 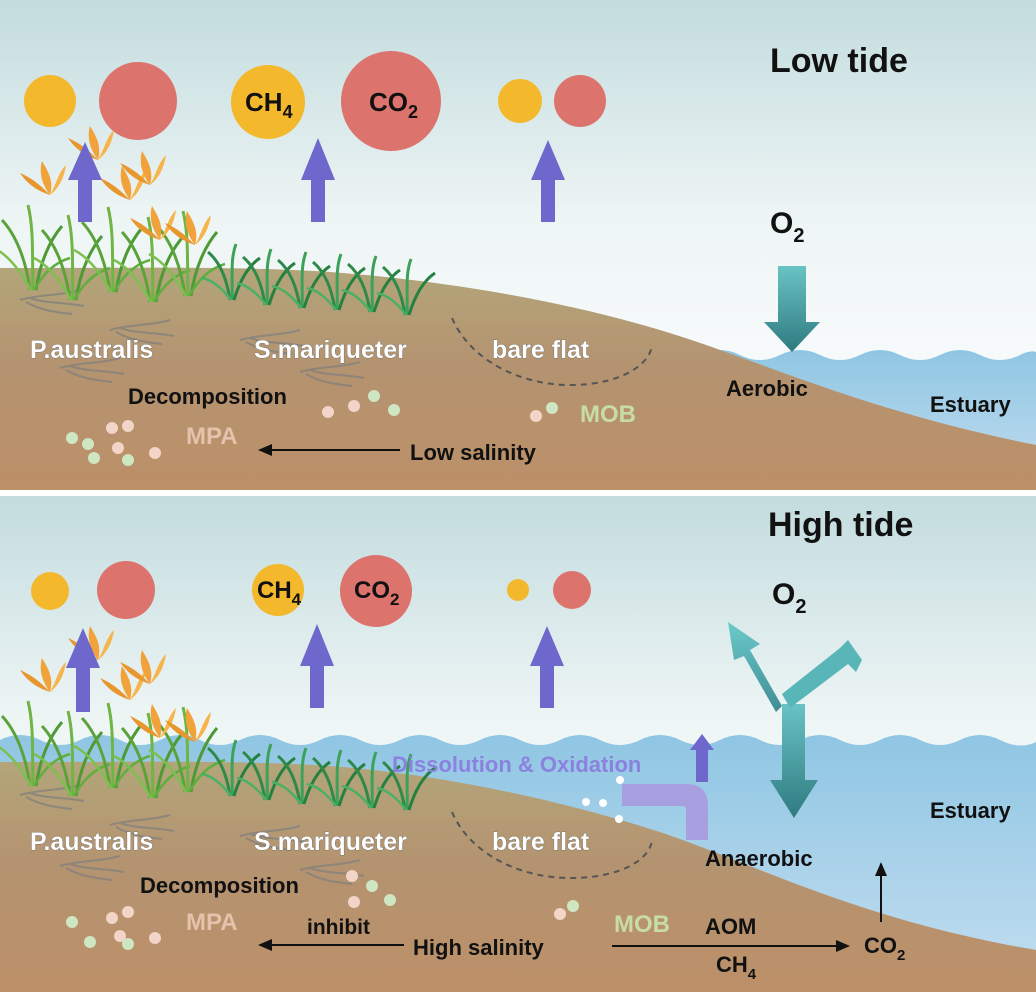 I want to click on inhibit-label: inhibit, so click(x=338, y=927).